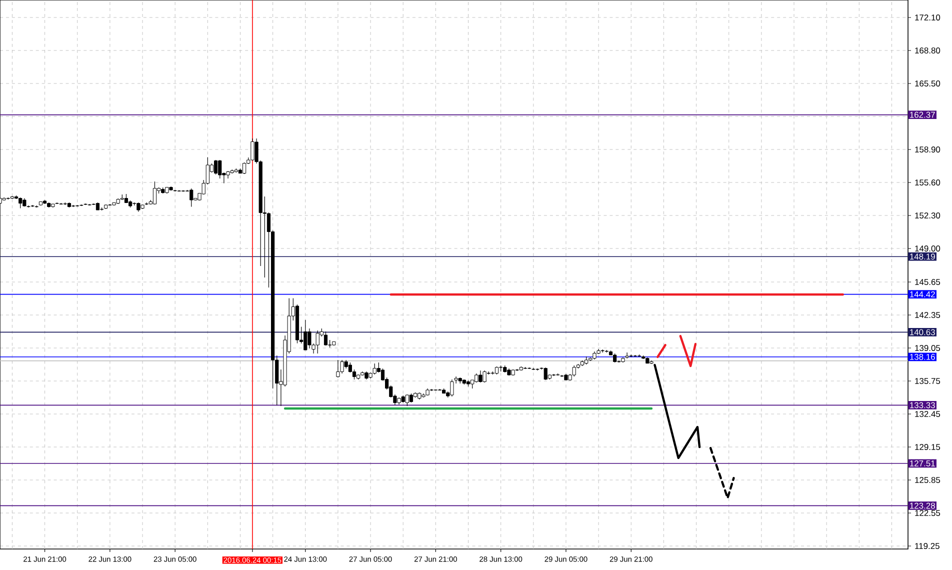 This screenshot has width=952, height=570. I want to click on ref-line-label: 162.37, so click(922, 115).